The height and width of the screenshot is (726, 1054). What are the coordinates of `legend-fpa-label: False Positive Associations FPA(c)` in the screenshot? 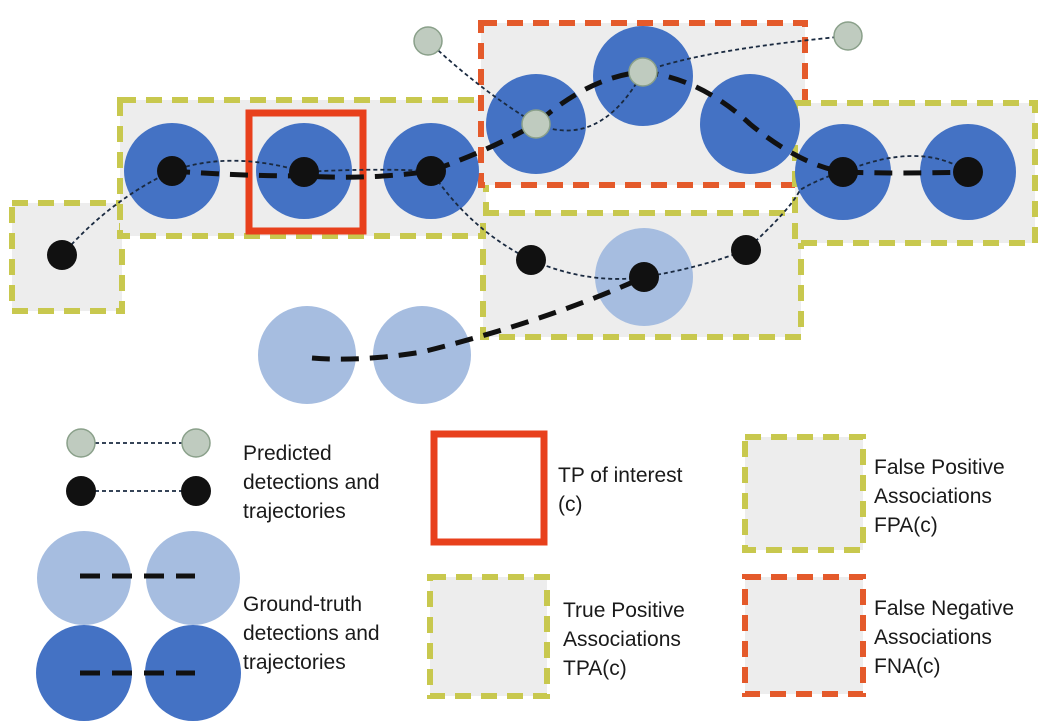 It's located at (942, 496).